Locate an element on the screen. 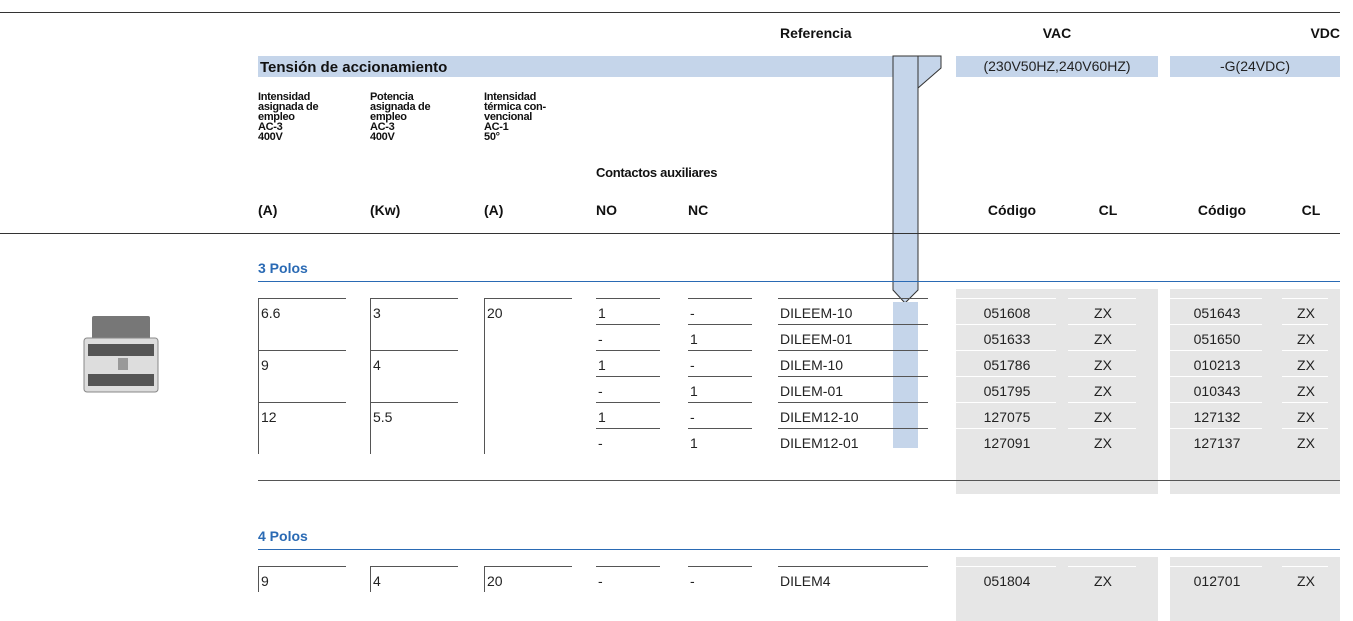  header-rule is located at coordinates (670, 233).